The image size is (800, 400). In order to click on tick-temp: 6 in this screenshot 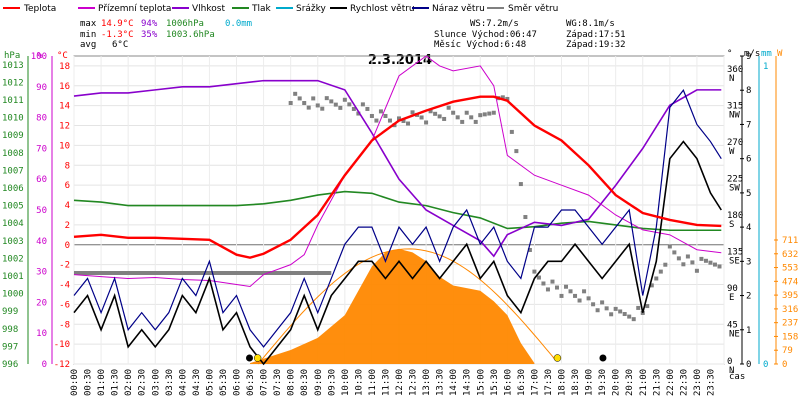, I will do `click(67, 186)`.